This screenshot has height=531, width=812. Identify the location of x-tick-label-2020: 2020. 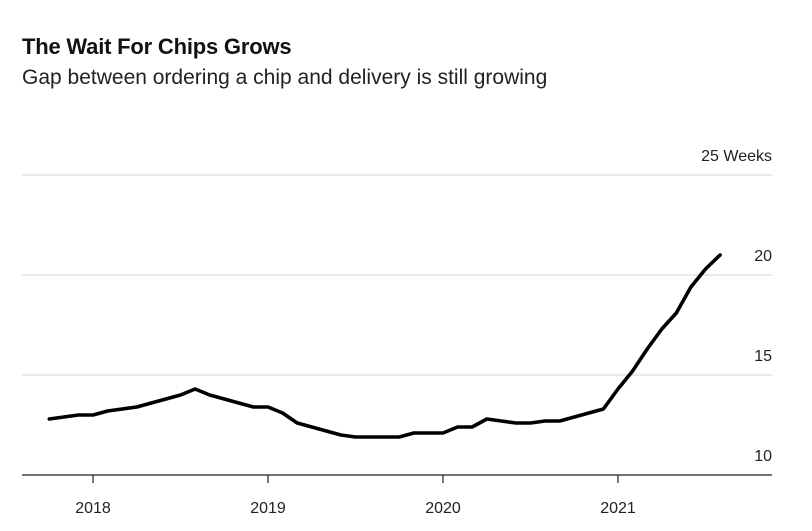
(443, 508).